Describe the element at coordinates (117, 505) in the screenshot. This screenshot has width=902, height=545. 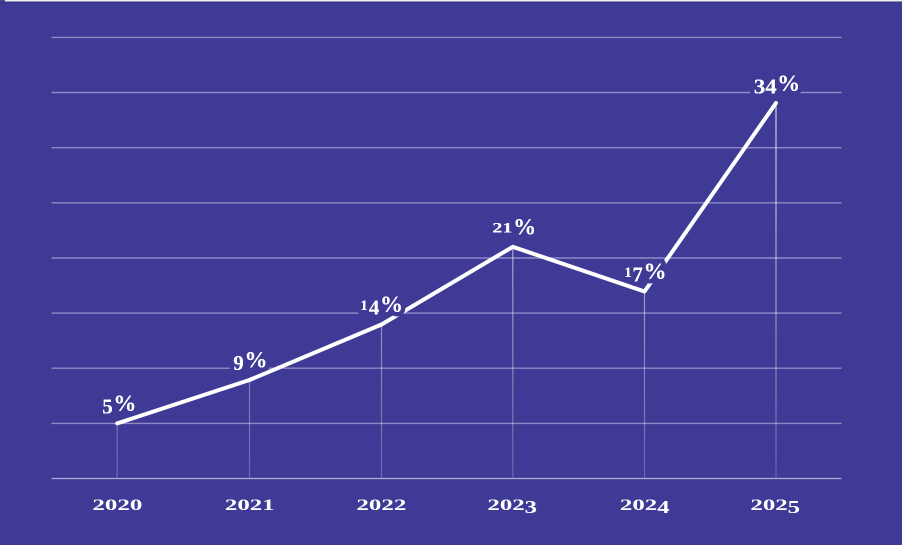
I see `svg-text: 2020` at that location.